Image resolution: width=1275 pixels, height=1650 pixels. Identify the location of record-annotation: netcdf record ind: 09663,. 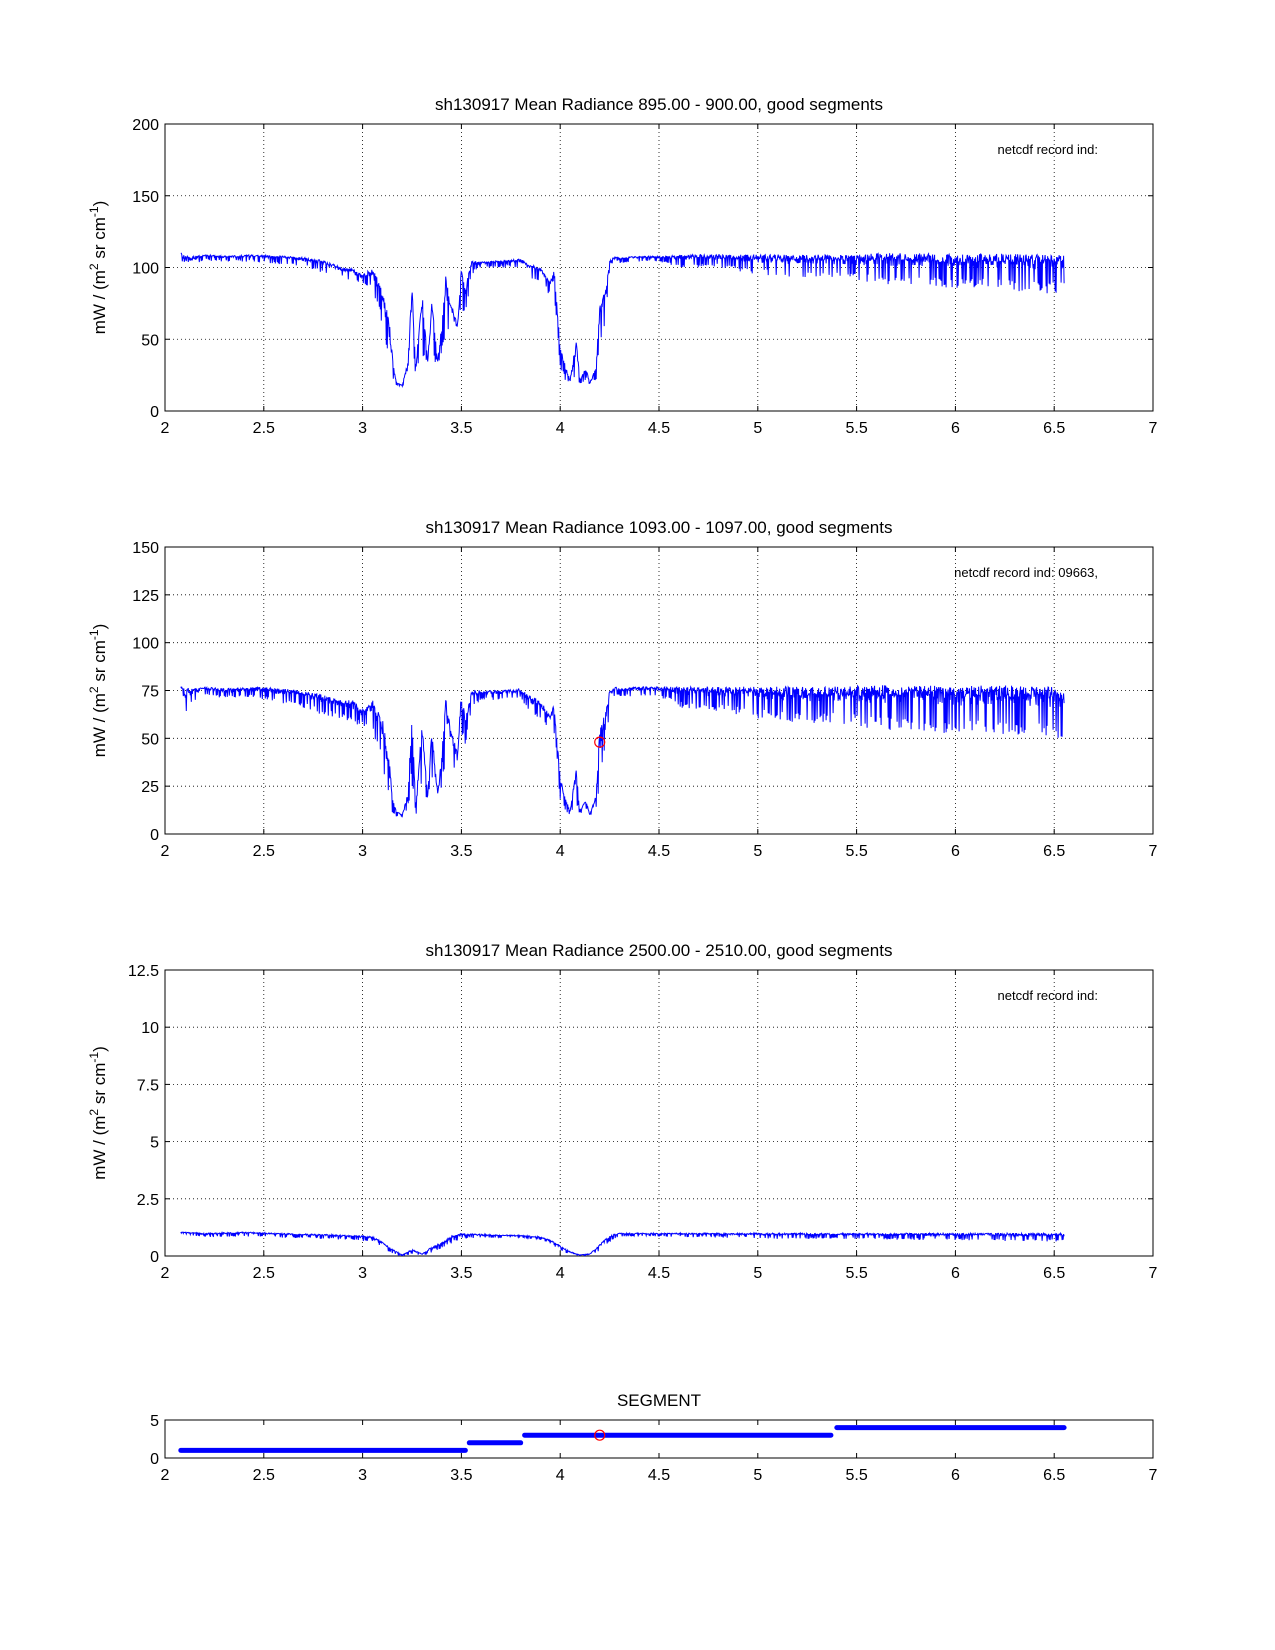
(1026, 572).